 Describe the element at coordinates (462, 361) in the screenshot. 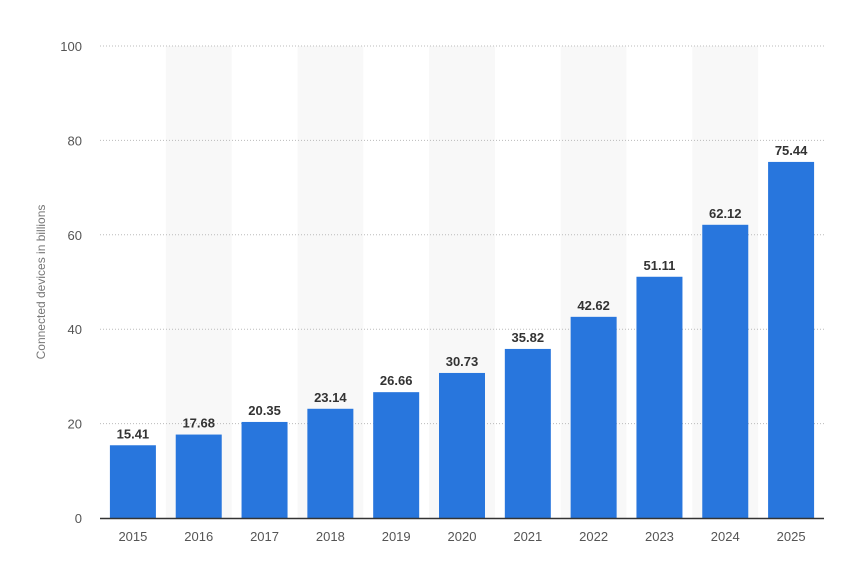

I see `bar-value-label: 30.73` at that location.